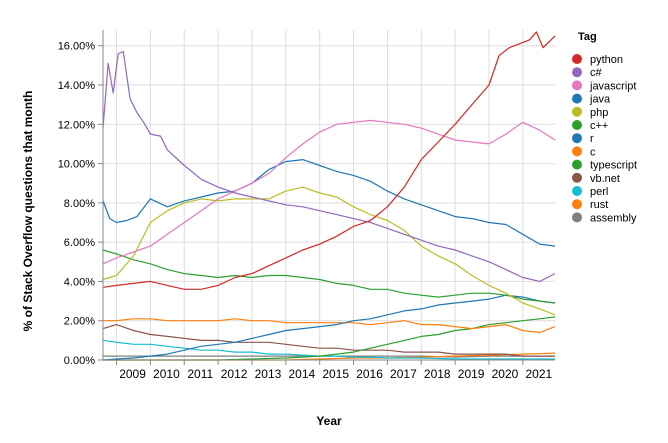 Image resolution: width=668 pixels, height=443 pixels. Describe the element at coordinates (612, 86) in the screenshot. I see `legend-label-javascript: javascript` at that location.